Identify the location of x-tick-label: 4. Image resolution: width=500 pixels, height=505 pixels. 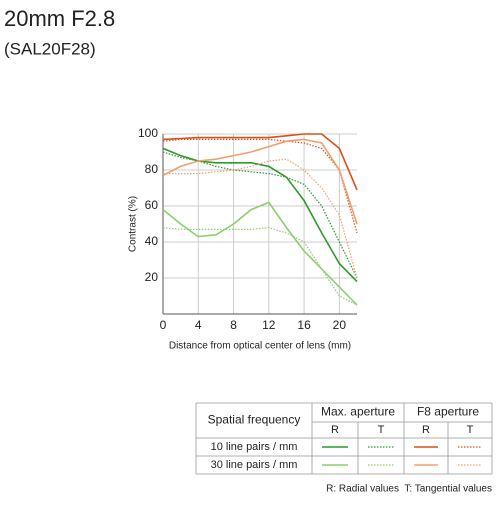
(198, 325).